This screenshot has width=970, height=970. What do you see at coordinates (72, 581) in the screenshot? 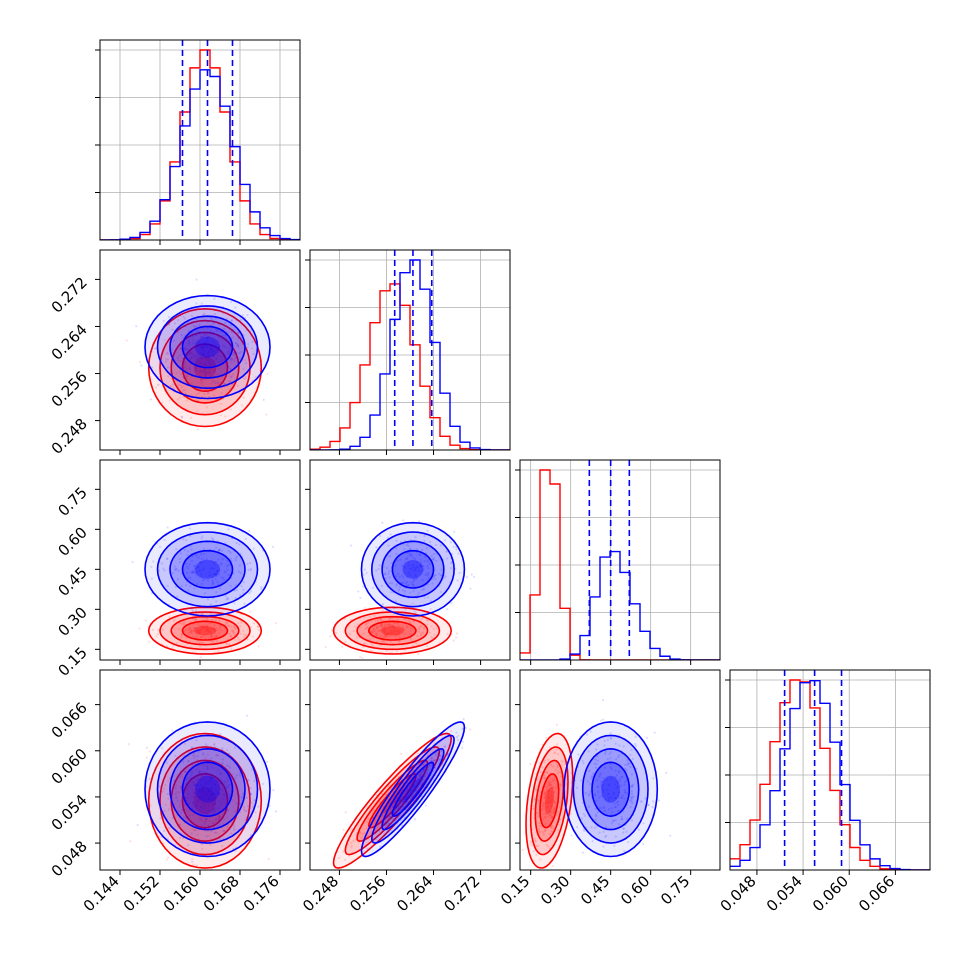
I see `y-tick-label: 0.45` at bounding box center [72, 581].